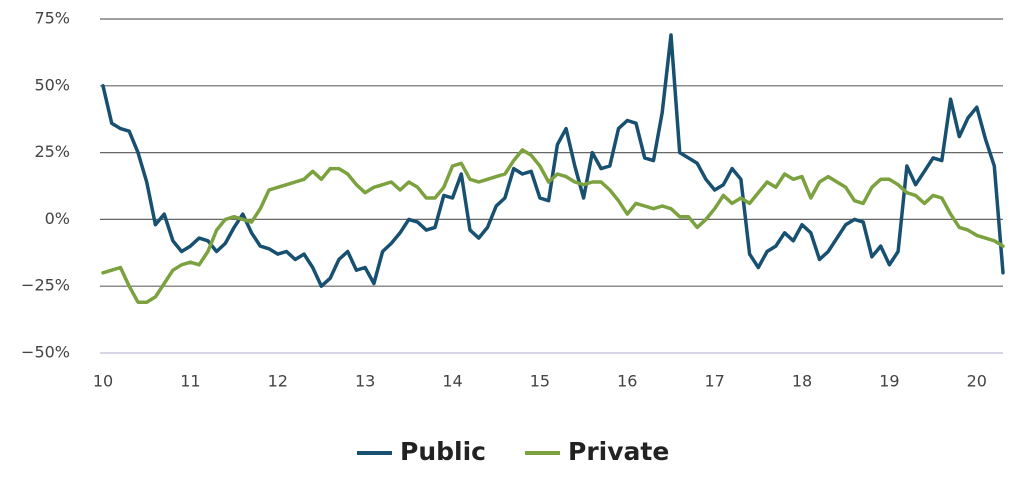 This screenshot has height=501, width=1024. Describe the element at coordinates (977, 381) in the screenshot. I see `x-tick-label: 20` at that location.